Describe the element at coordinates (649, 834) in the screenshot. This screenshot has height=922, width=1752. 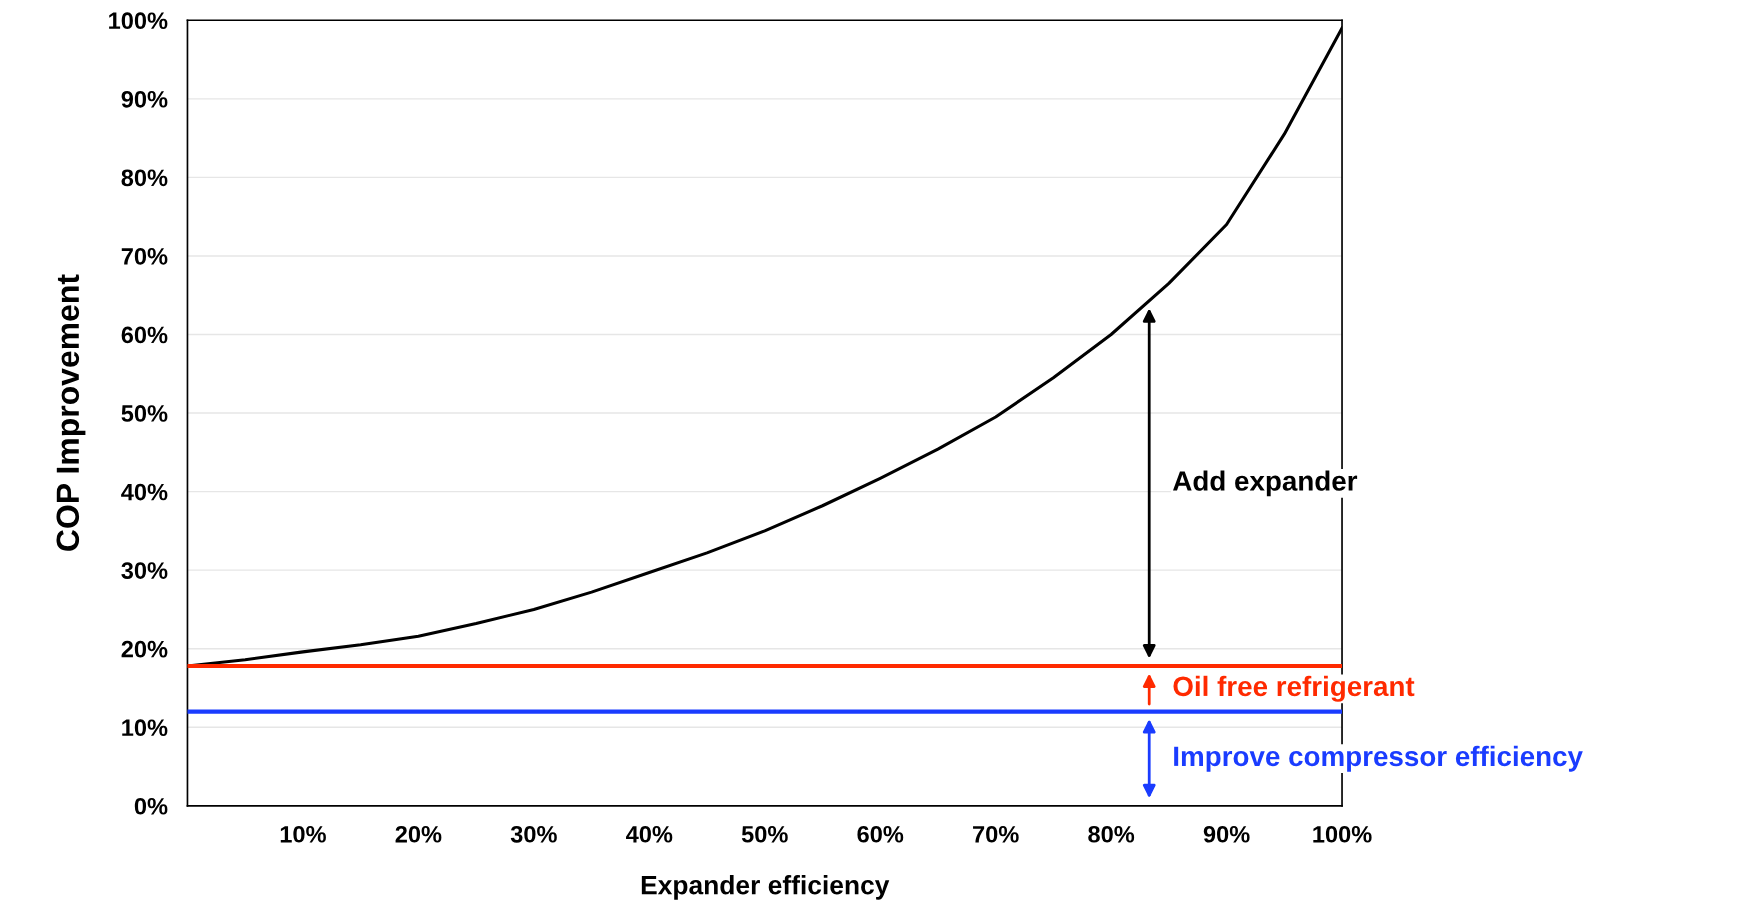
I see `x-tick-label: 40%` at that location.